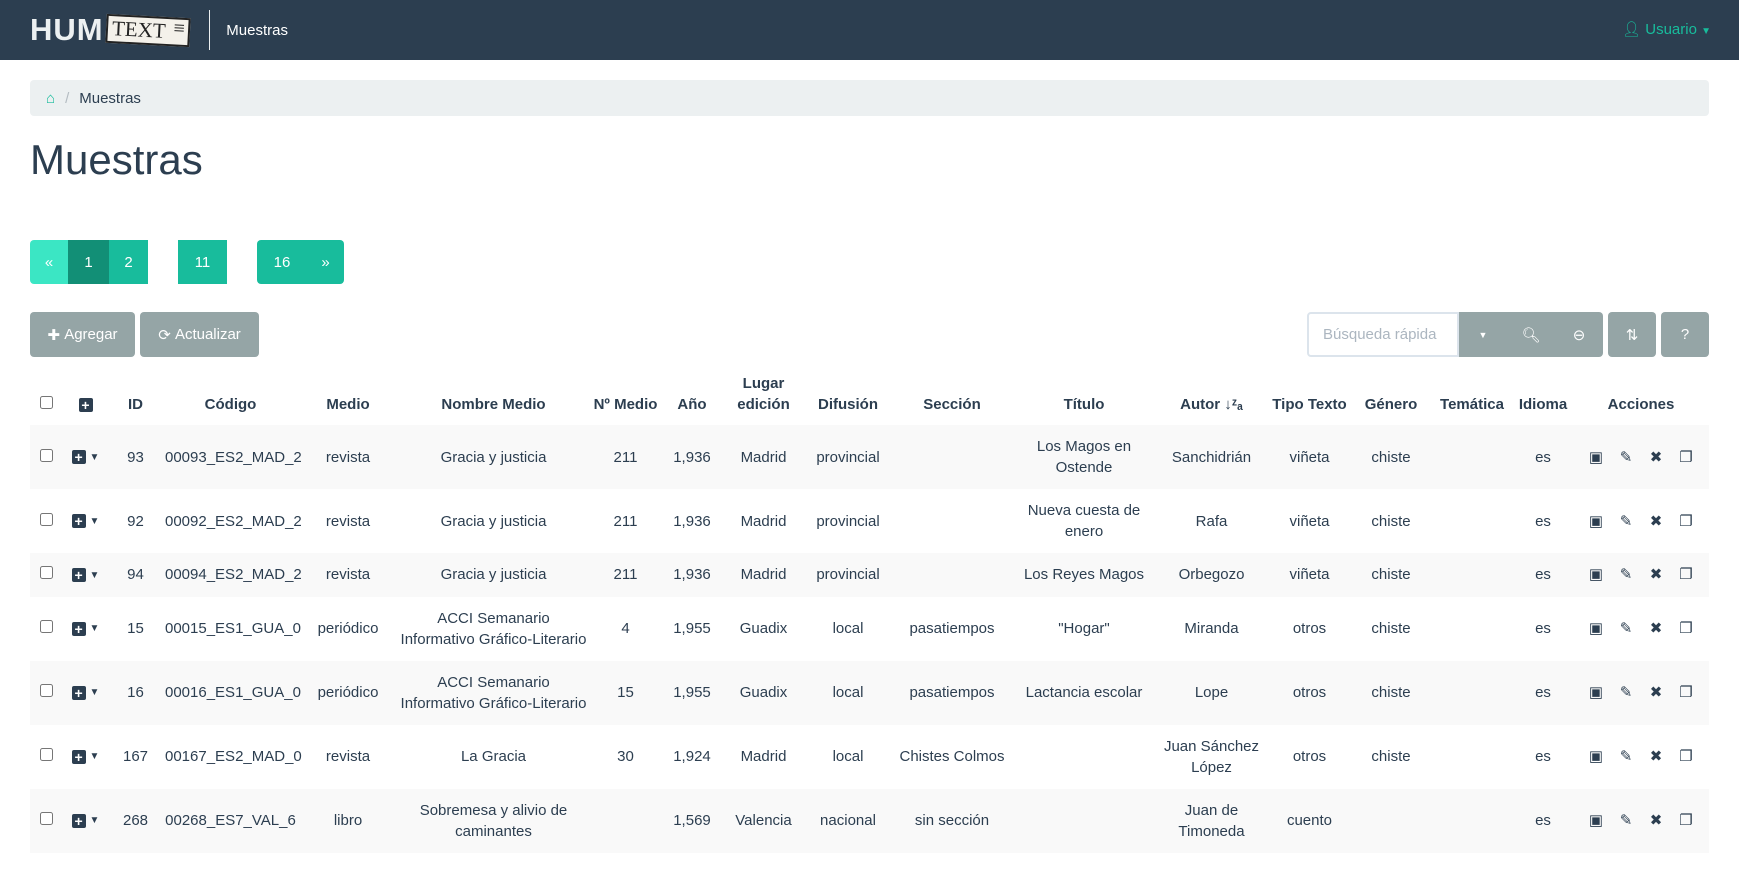 The height and width of the screenshot is (889, 1739). Describe the element at coordinates (1543, 404) in the screenshot. I see `column-header: Idioma` at that location.